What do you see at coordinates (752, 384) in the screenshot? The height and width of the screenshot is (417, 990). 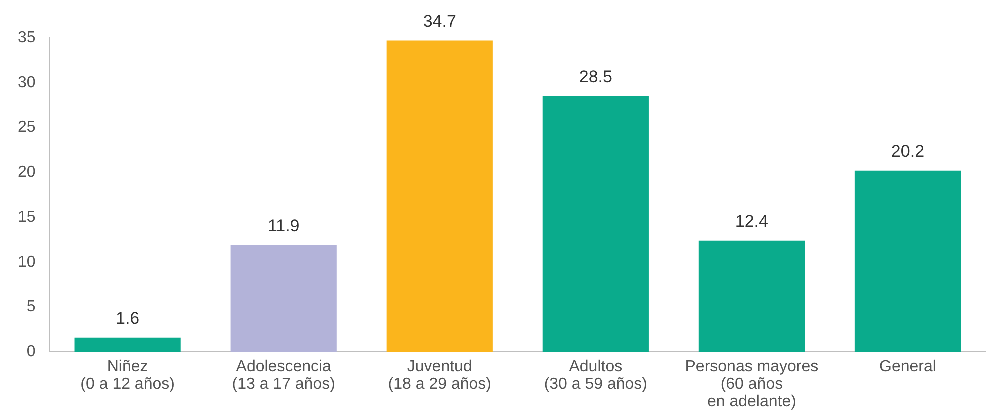 I see `x-tick-label: Personas mayores (60 años en adelante)` at bounding box center [752, 384].